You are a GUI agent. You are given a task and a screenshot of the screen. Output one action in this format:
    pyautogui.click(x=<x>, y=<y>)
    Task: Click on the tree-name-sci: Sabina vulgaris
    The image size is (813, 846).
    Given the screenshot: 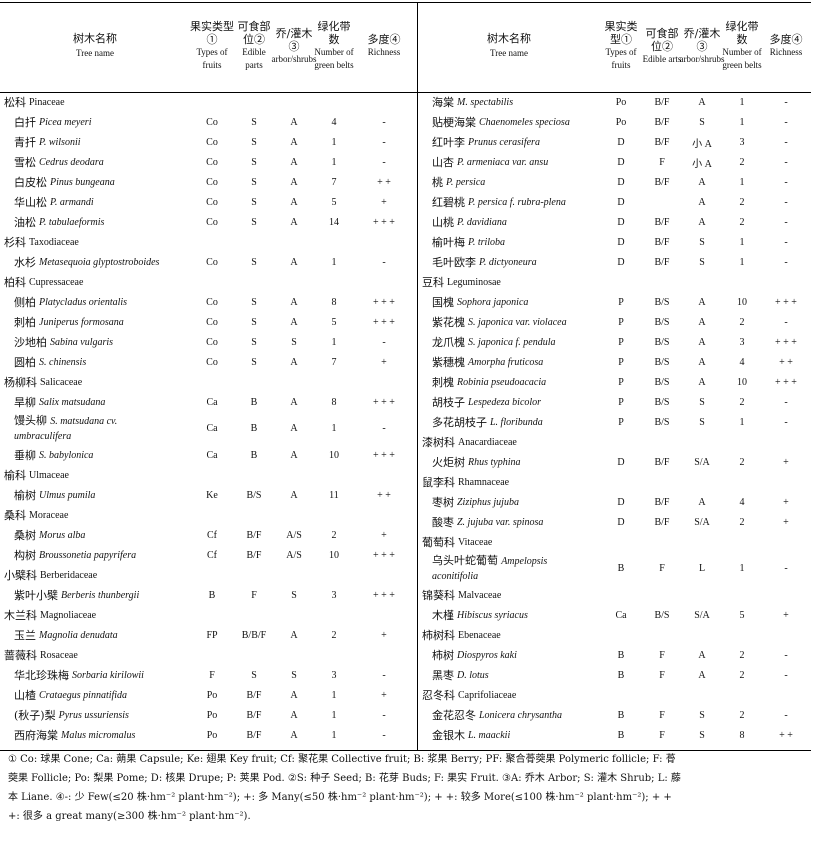 What is the action you would take?
    pyautogui.click(x=82, y=342)
    